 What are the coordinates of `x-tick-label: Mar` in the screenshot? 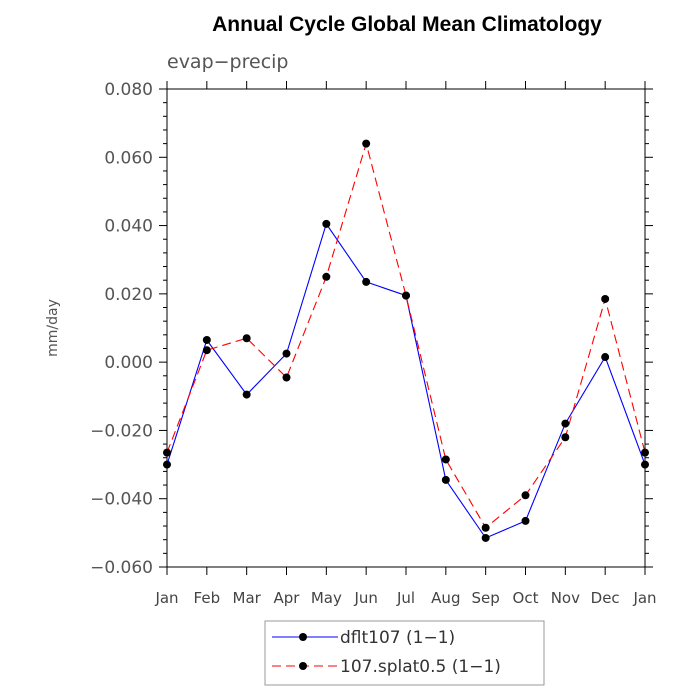 It's located at (247, 598).